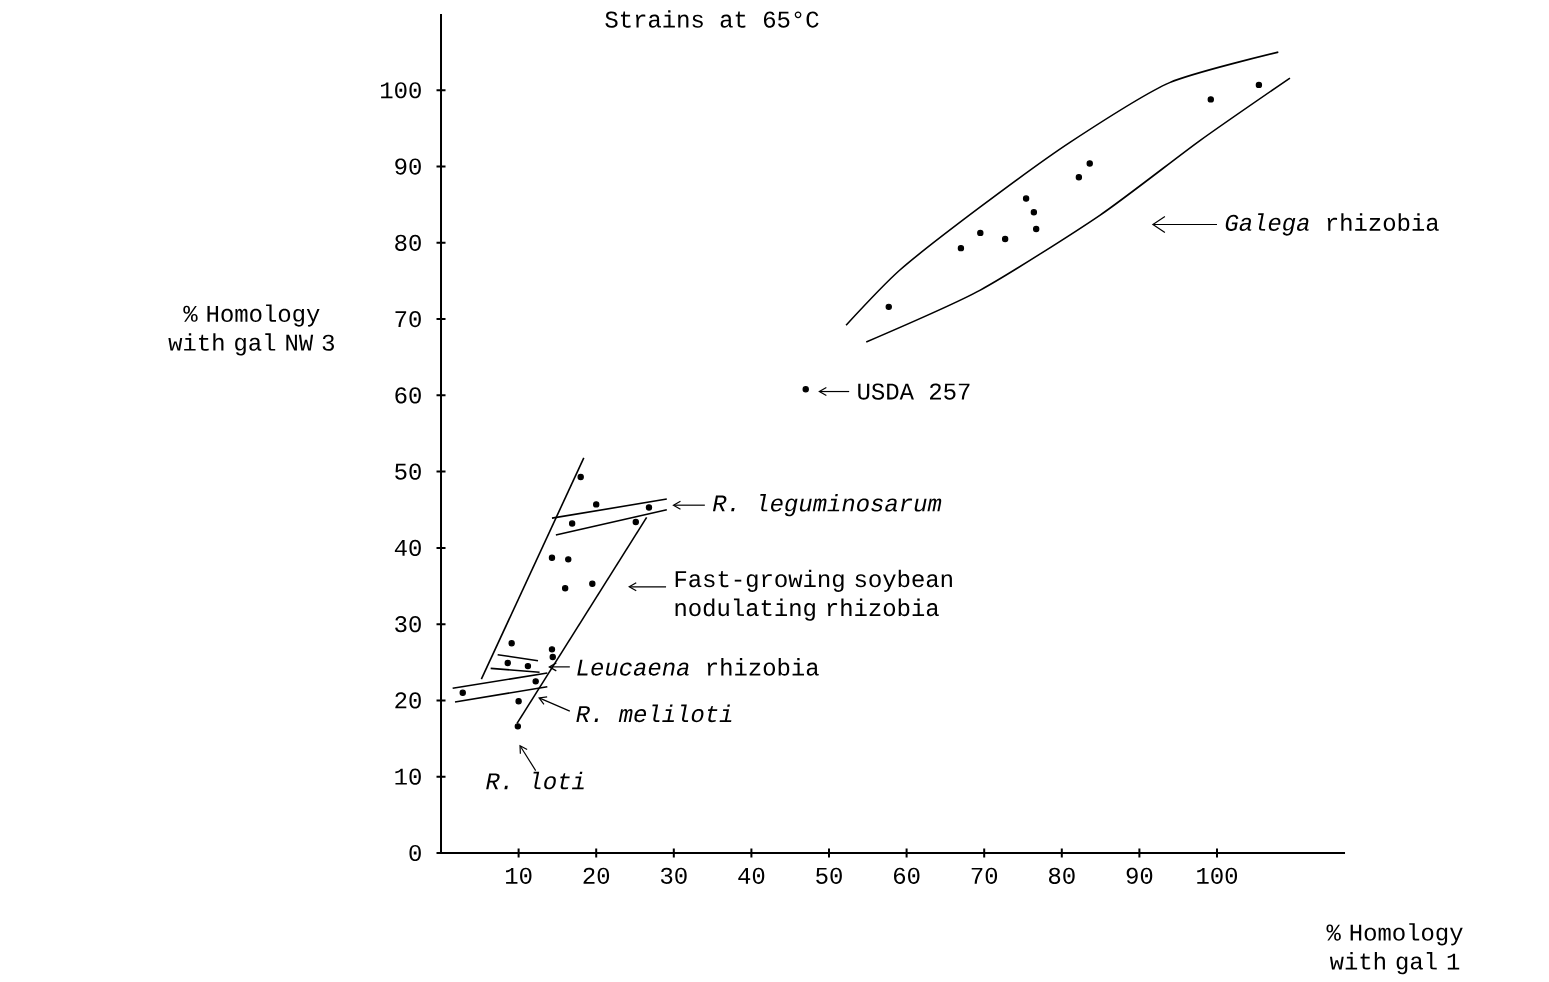  What do you see at coordinates (914, 391) in the screenshot?
I see `annotation: USDA 257` at bounding box center [914, 391].